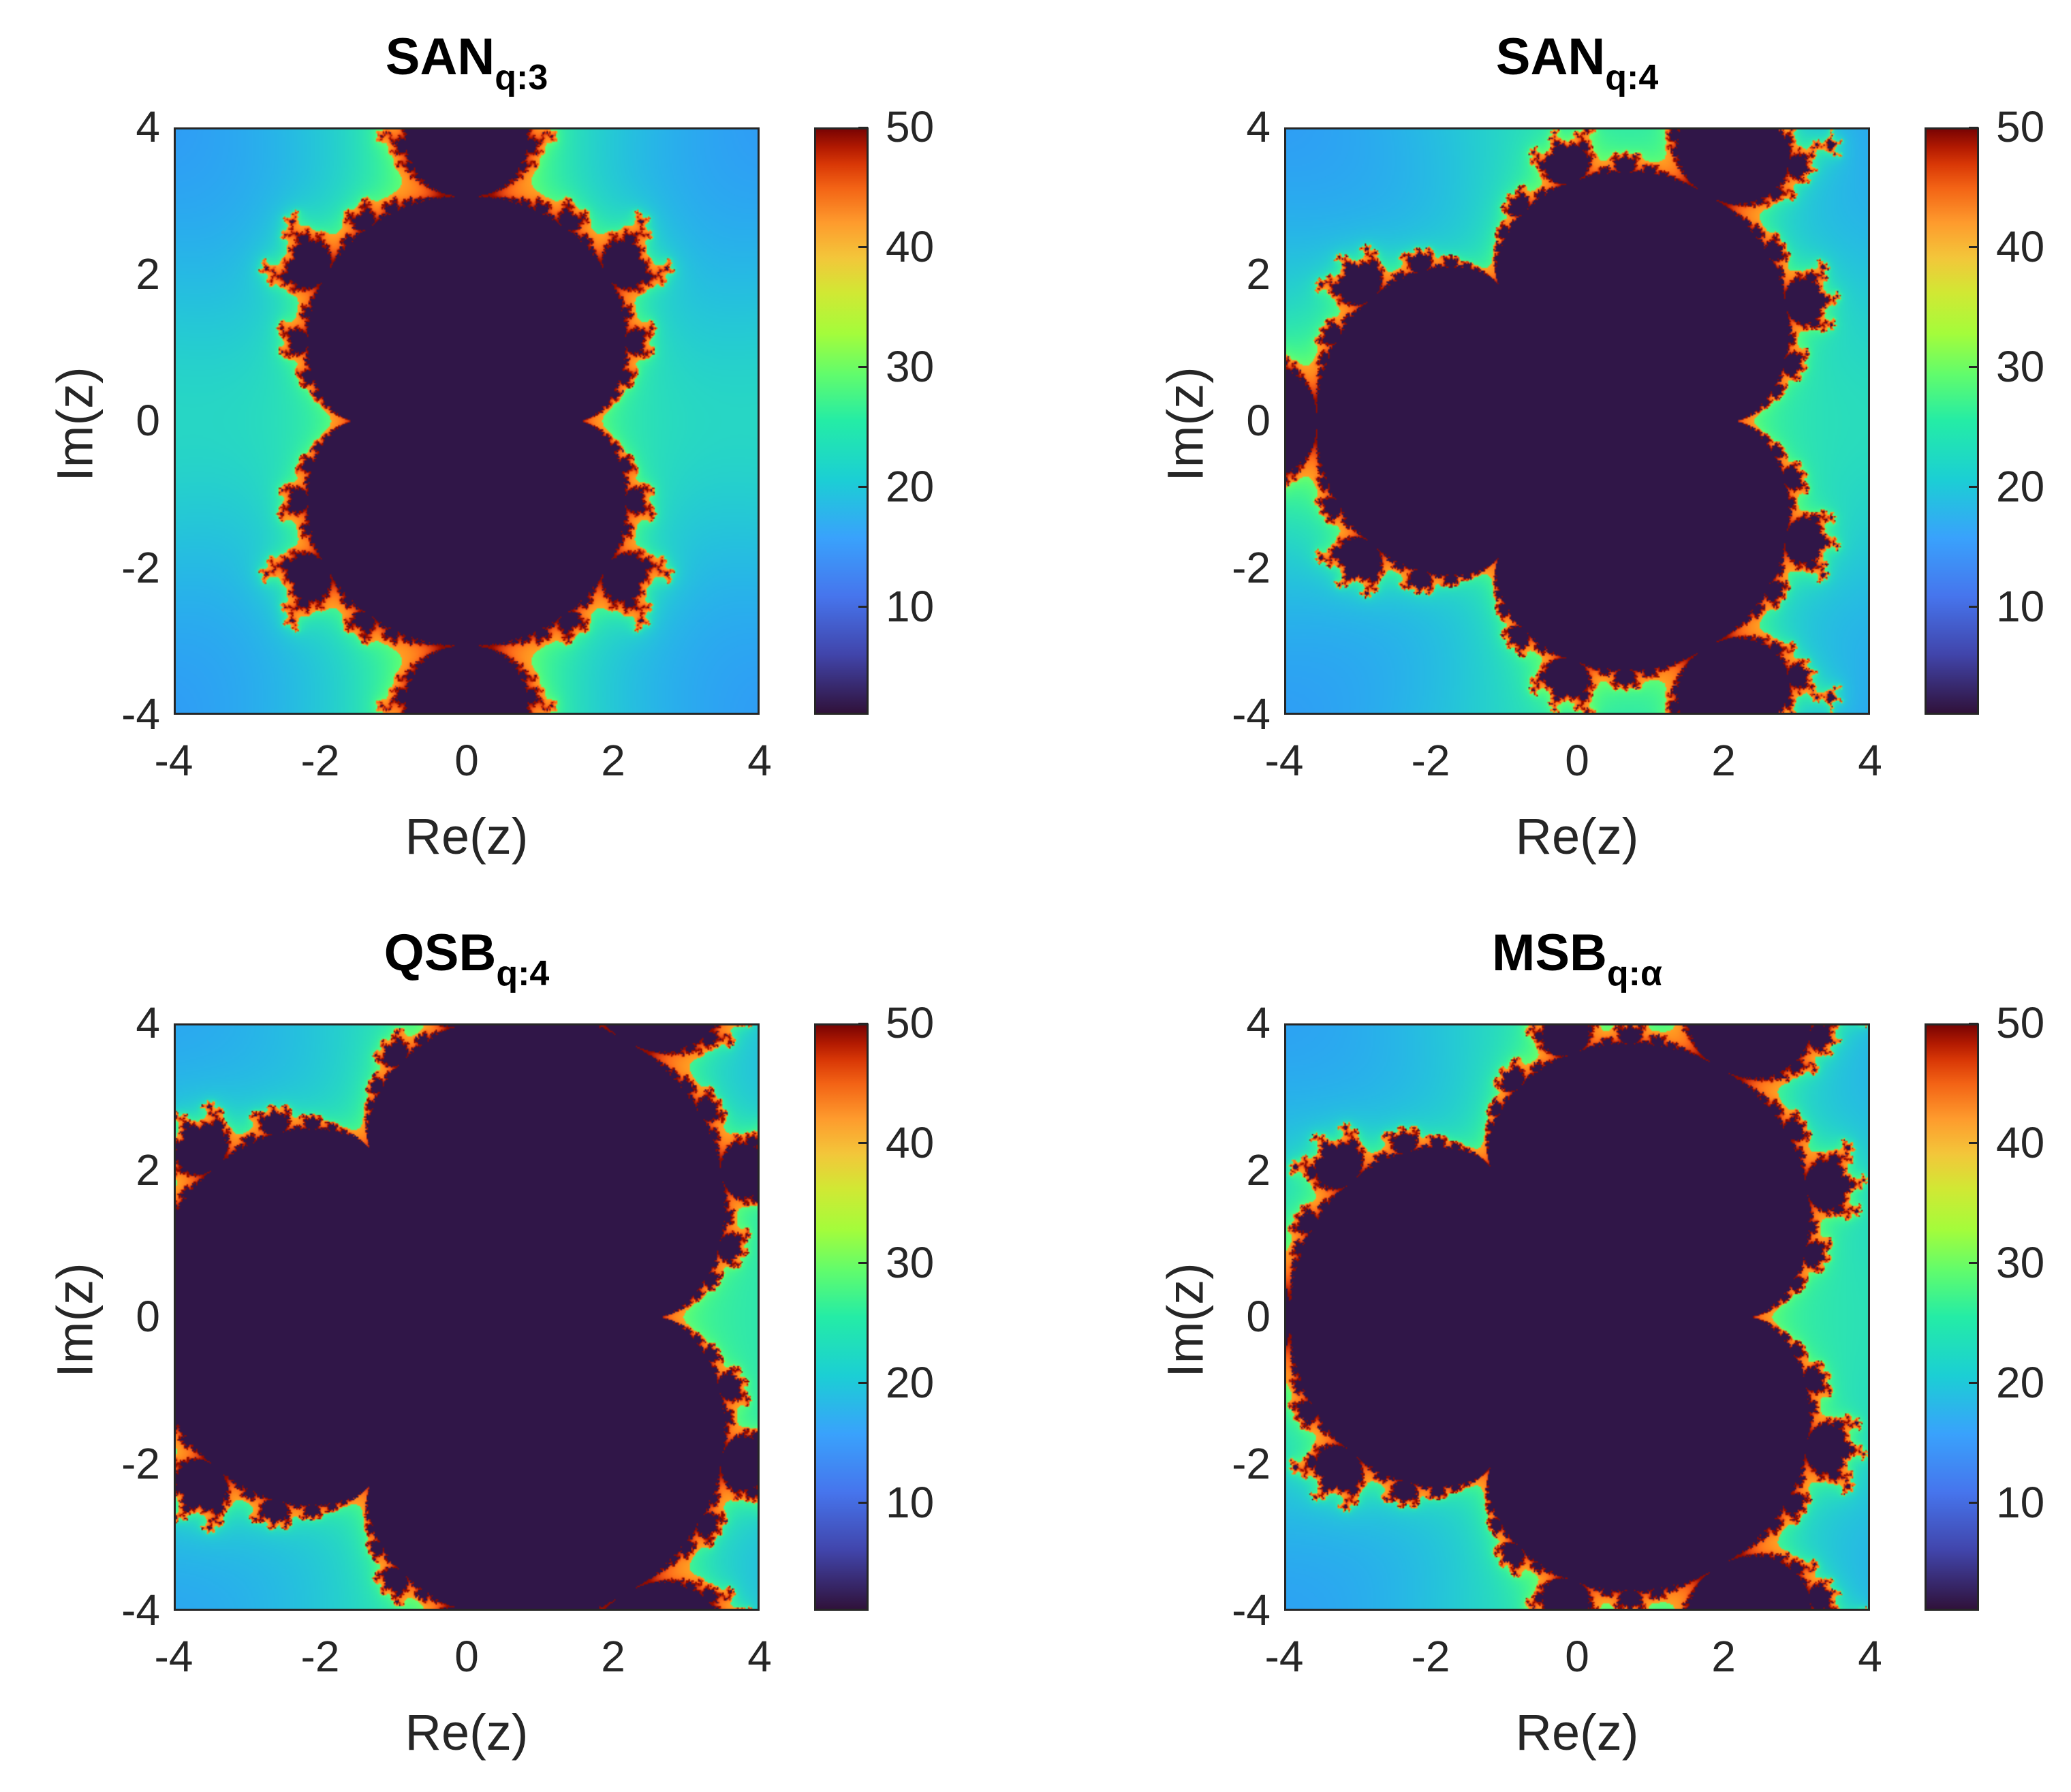 Image resolution: width=2071 pixels, height=1792 pixels. Describe the element at coordinates (521, 77) in the screenshot. I see `chart-title-subscript: q:3` at that location.